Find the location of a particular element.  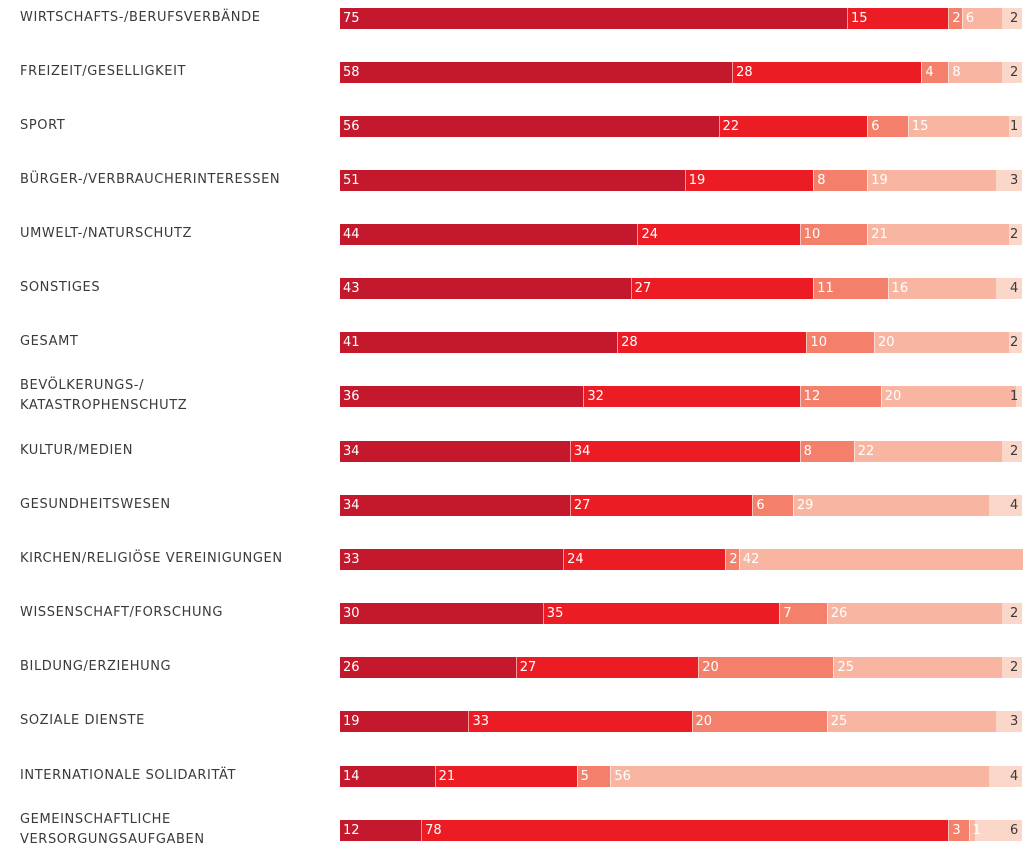

data-label: 21 is located at coordinates (447, 776).